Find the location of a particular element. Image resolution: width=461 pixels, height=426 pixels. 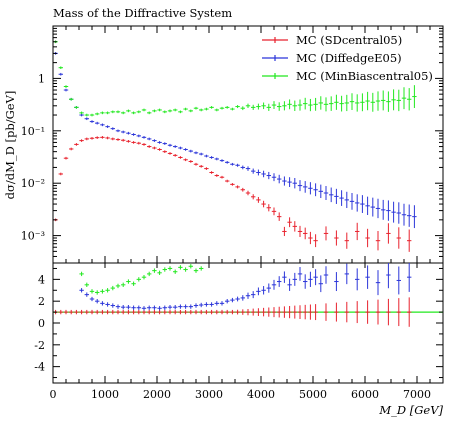

legend-label: MC (DiffedgeE05) is located at coordinates (349, 58).